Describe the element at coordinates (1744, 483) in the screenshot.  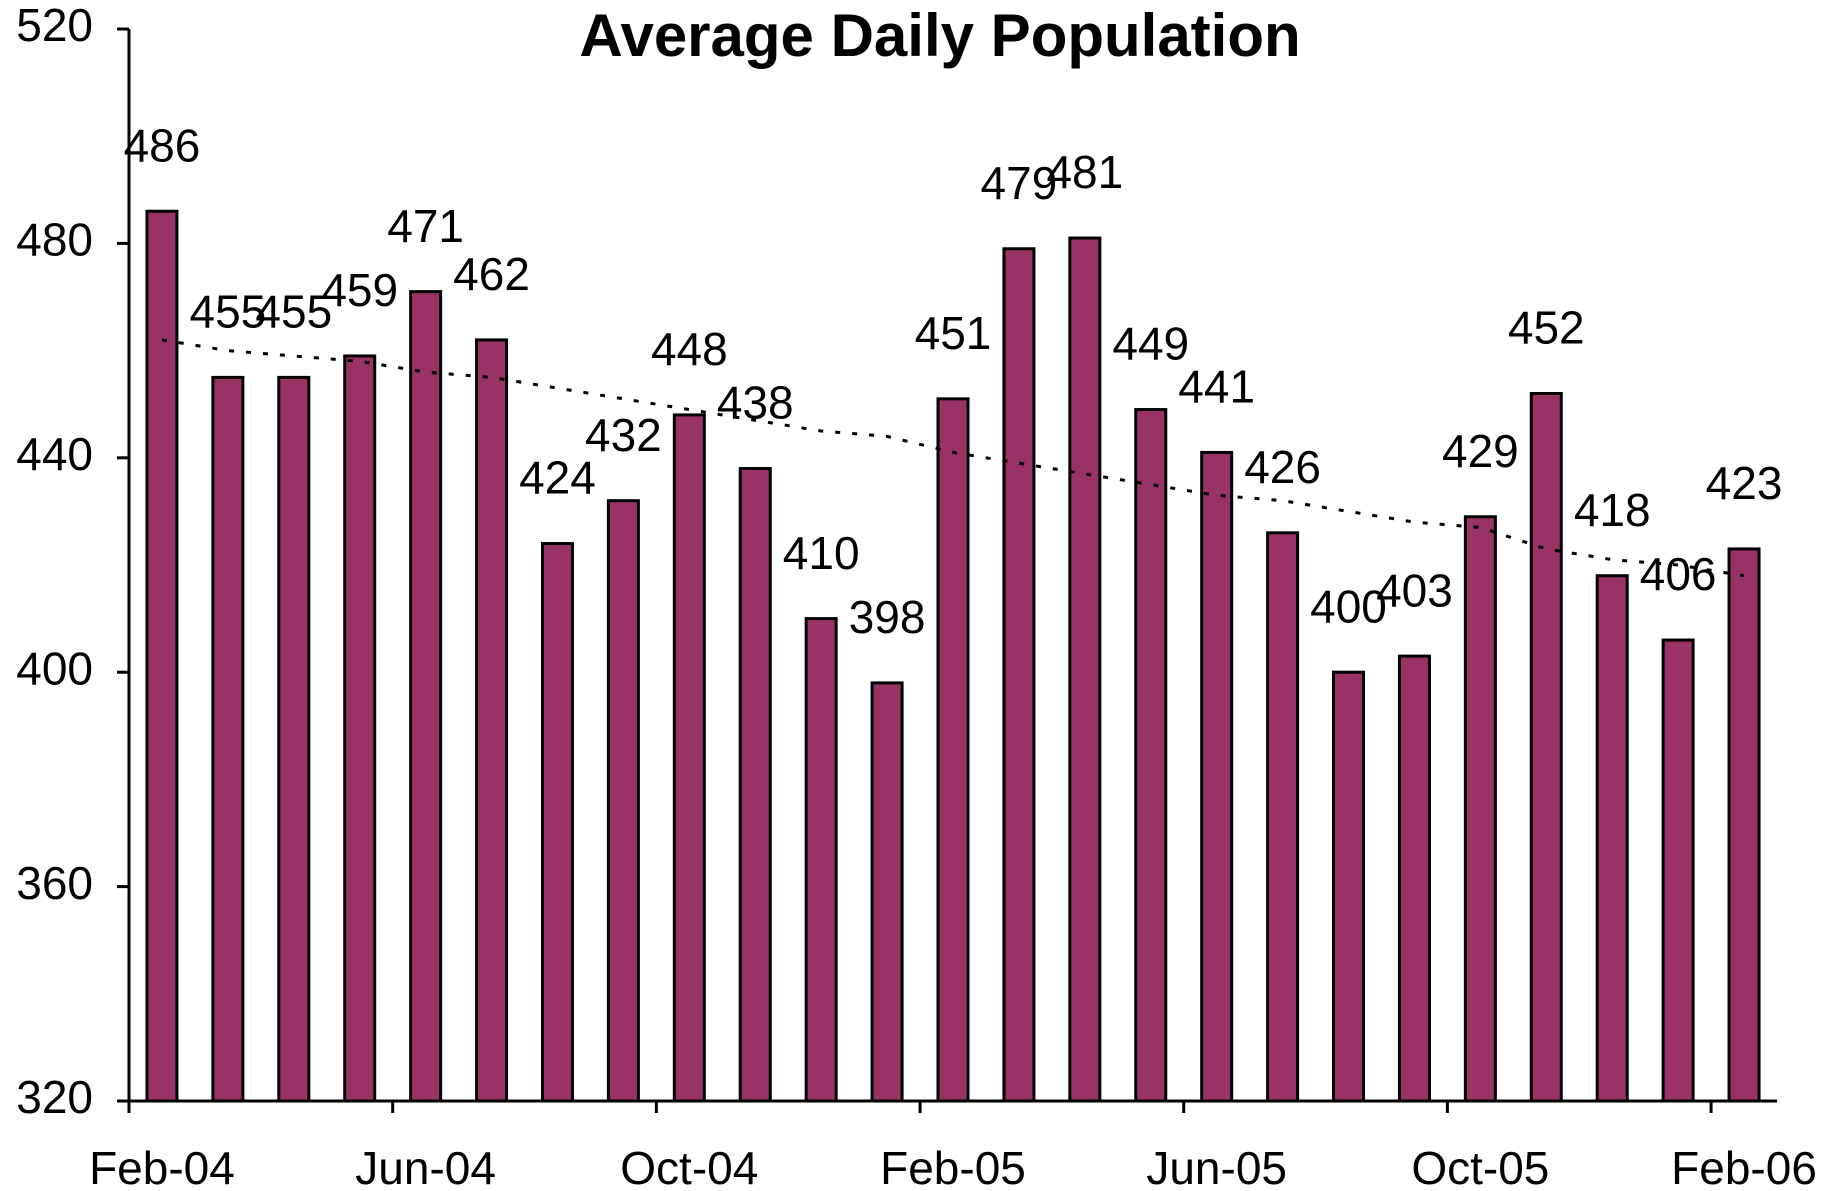
I see `data-label: 423` at that location.